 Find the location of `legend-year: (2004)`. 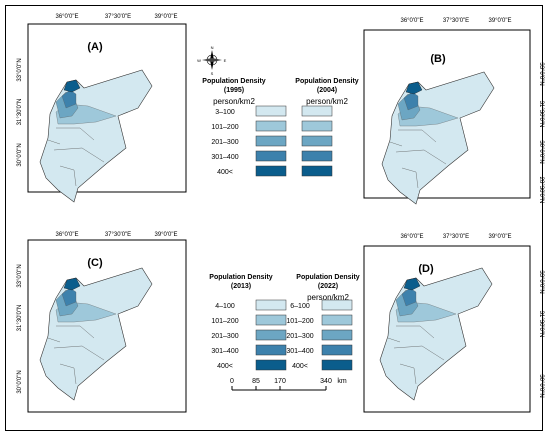

legend-year: (2004) is located at coordinates (327, 90).